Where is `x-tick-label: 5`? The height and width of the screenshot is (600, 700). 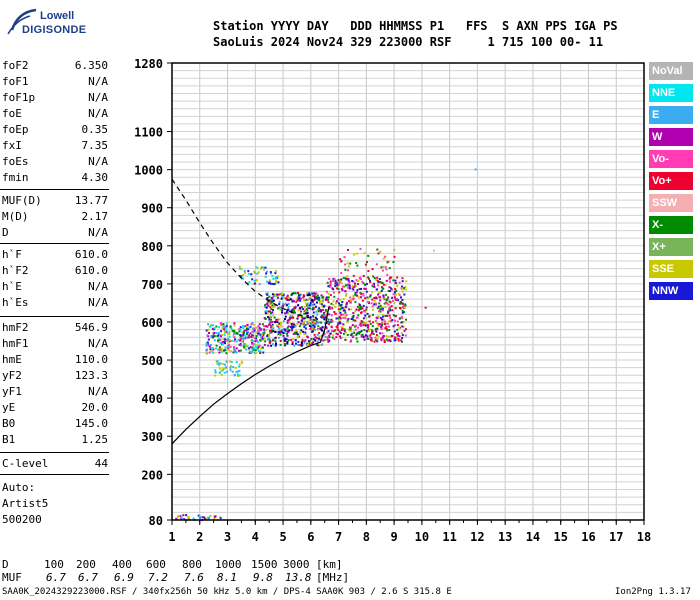 x-tick-label: 5 is located at coordinates (282, 537).